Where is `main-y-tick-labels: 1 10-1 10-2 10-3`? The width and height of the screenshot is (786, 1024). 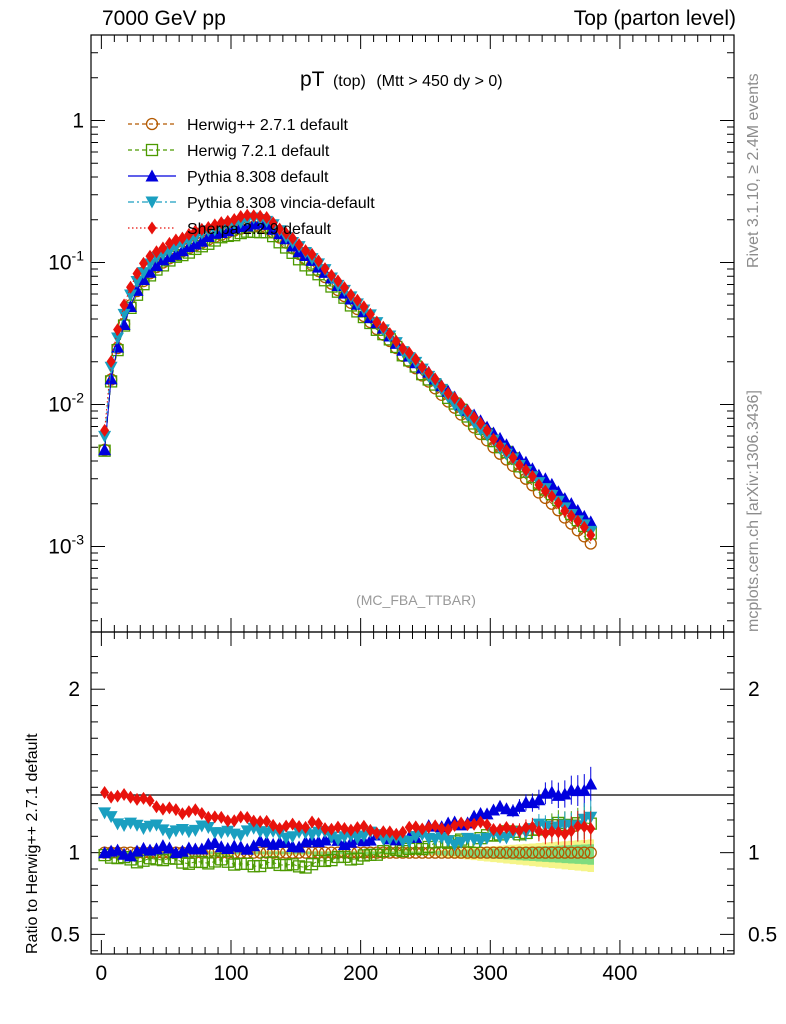
main-y-tick-labels: 1 10-1 10-2 10-3 is located at coordinates (66, 333).